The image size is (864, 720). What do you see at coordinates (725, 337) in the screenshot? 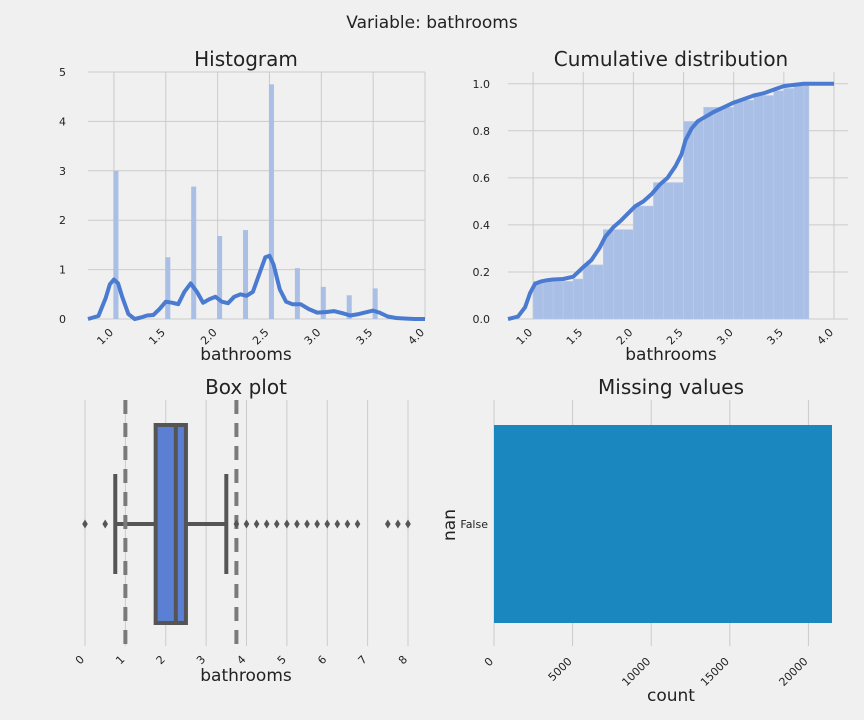
I see `cumulative-xtick-label: 3.0` at bounding box center [725, 337].